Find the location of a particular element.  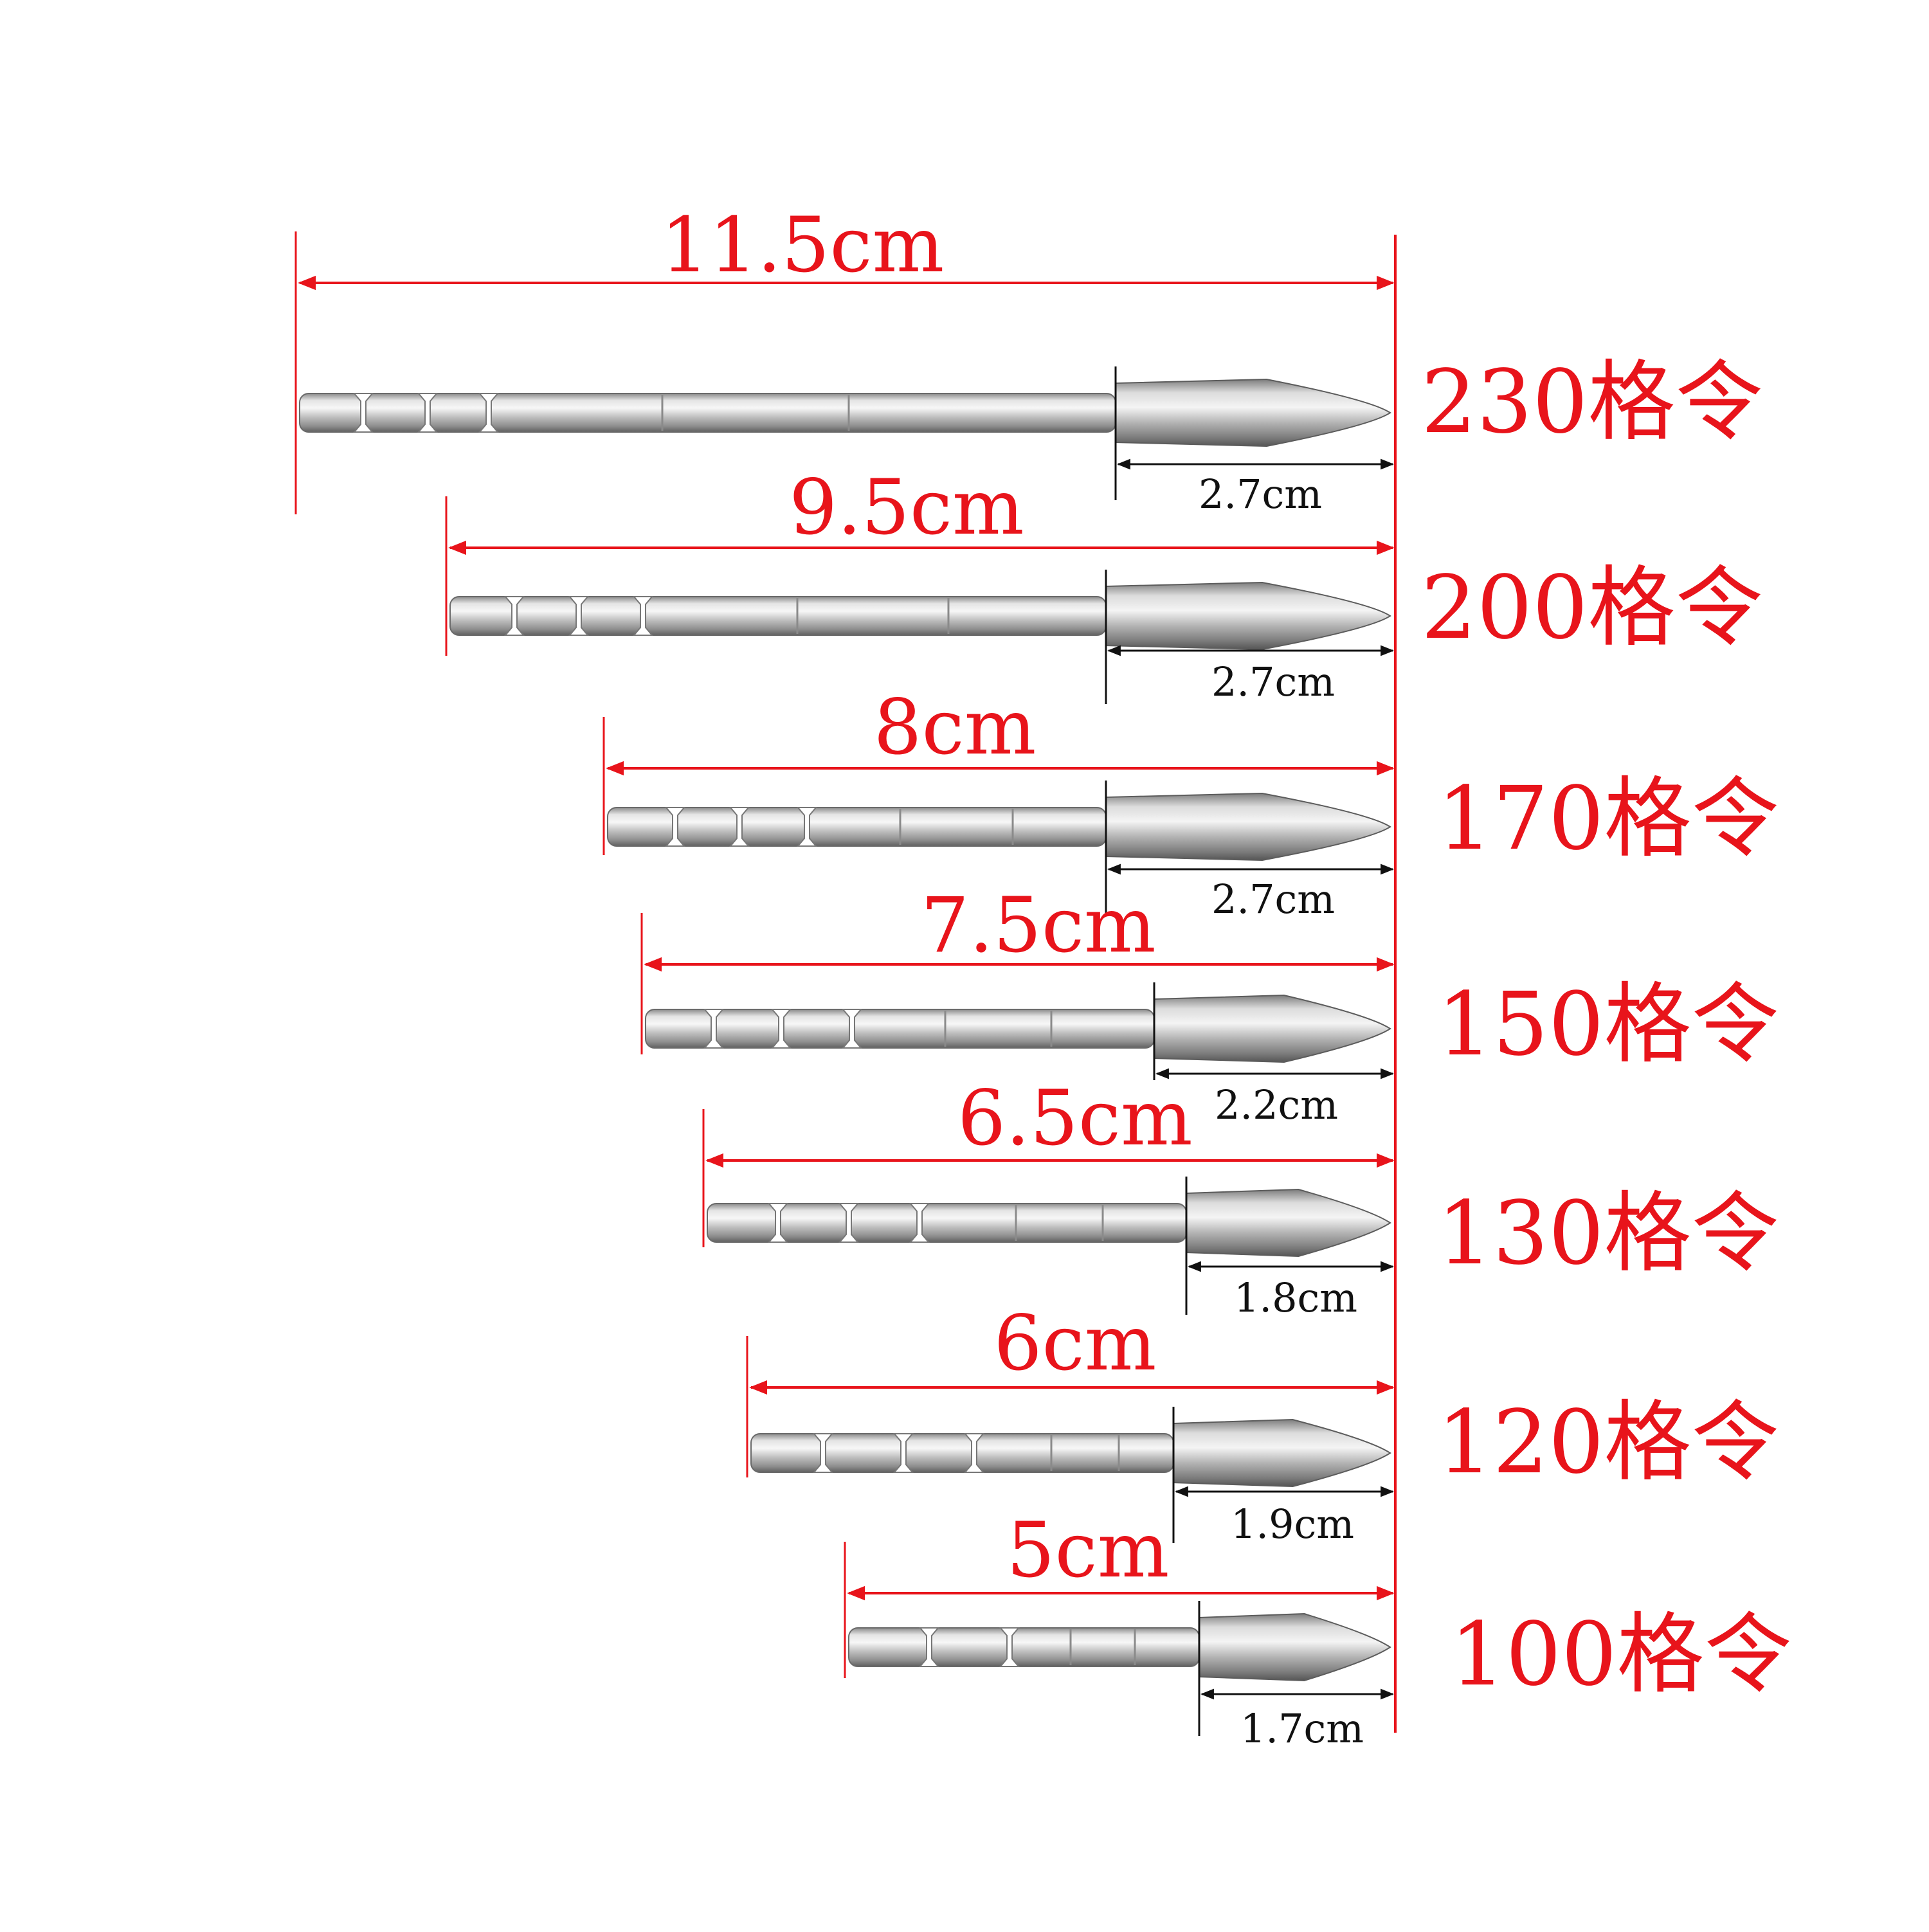

tip-length-label: 1.7cm is located at coordinates (1302, 1728).